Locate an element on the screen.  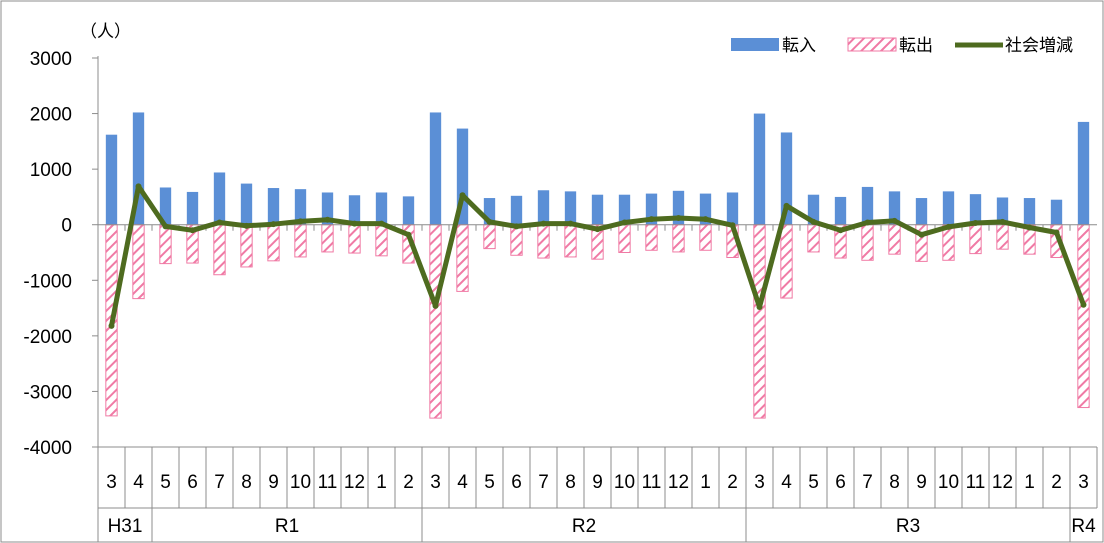
legend: 転入 転出 社会増減 is located at coordinates (902, 46).